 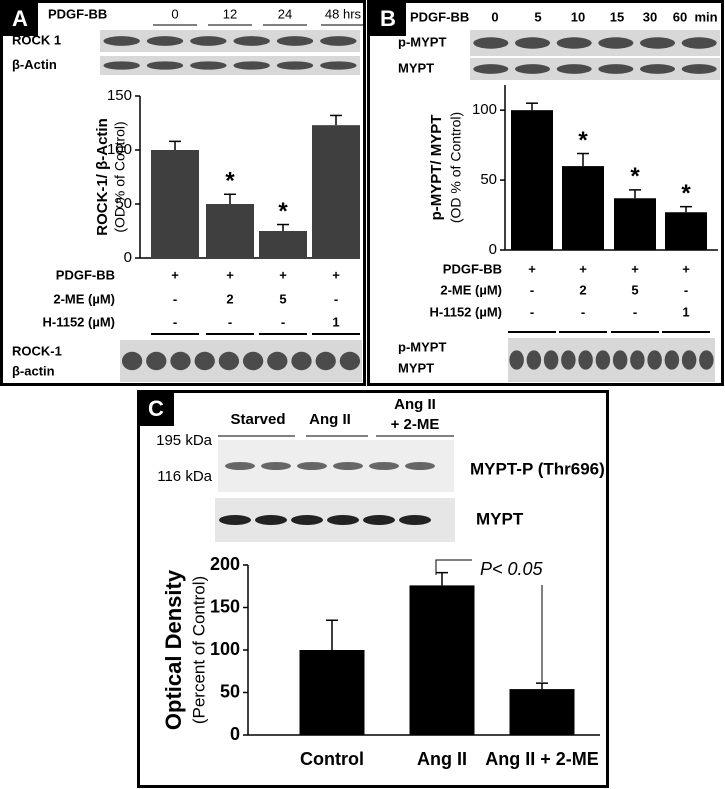 What do you see at coordinates (102, 177) in the screenshot?
I see `y-axis-title: ROCK-1/ β-Actin` at bounding box center [102, 177].